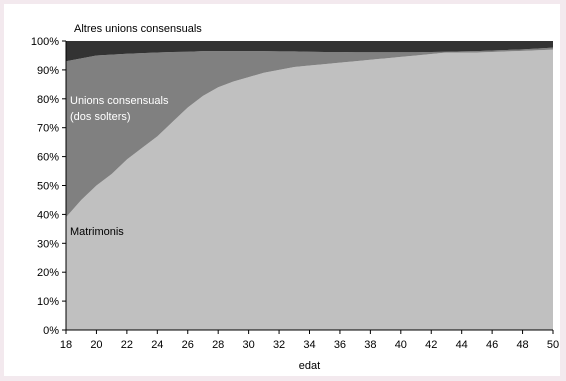  Describe the element at coordinates (188, 345) in the screenshot. I see `x-tick-label: 26` at that location.